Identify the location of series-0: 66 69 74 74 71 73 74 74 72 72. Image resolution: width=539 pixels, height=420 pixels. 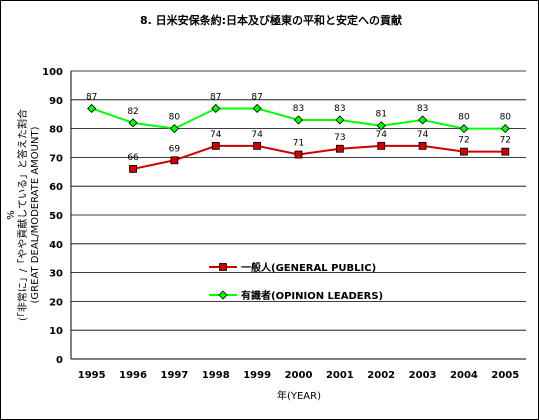
(319, 151).